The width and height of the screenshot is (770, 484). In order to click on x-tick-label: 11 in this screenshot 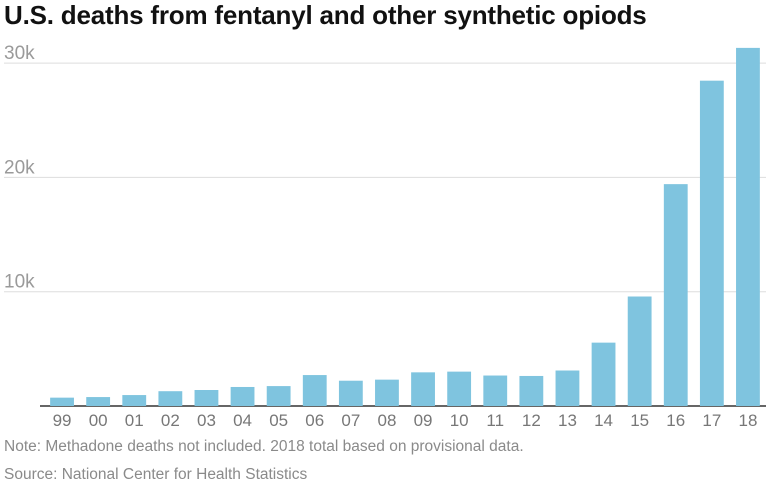, I will do `click(495, 420)`.